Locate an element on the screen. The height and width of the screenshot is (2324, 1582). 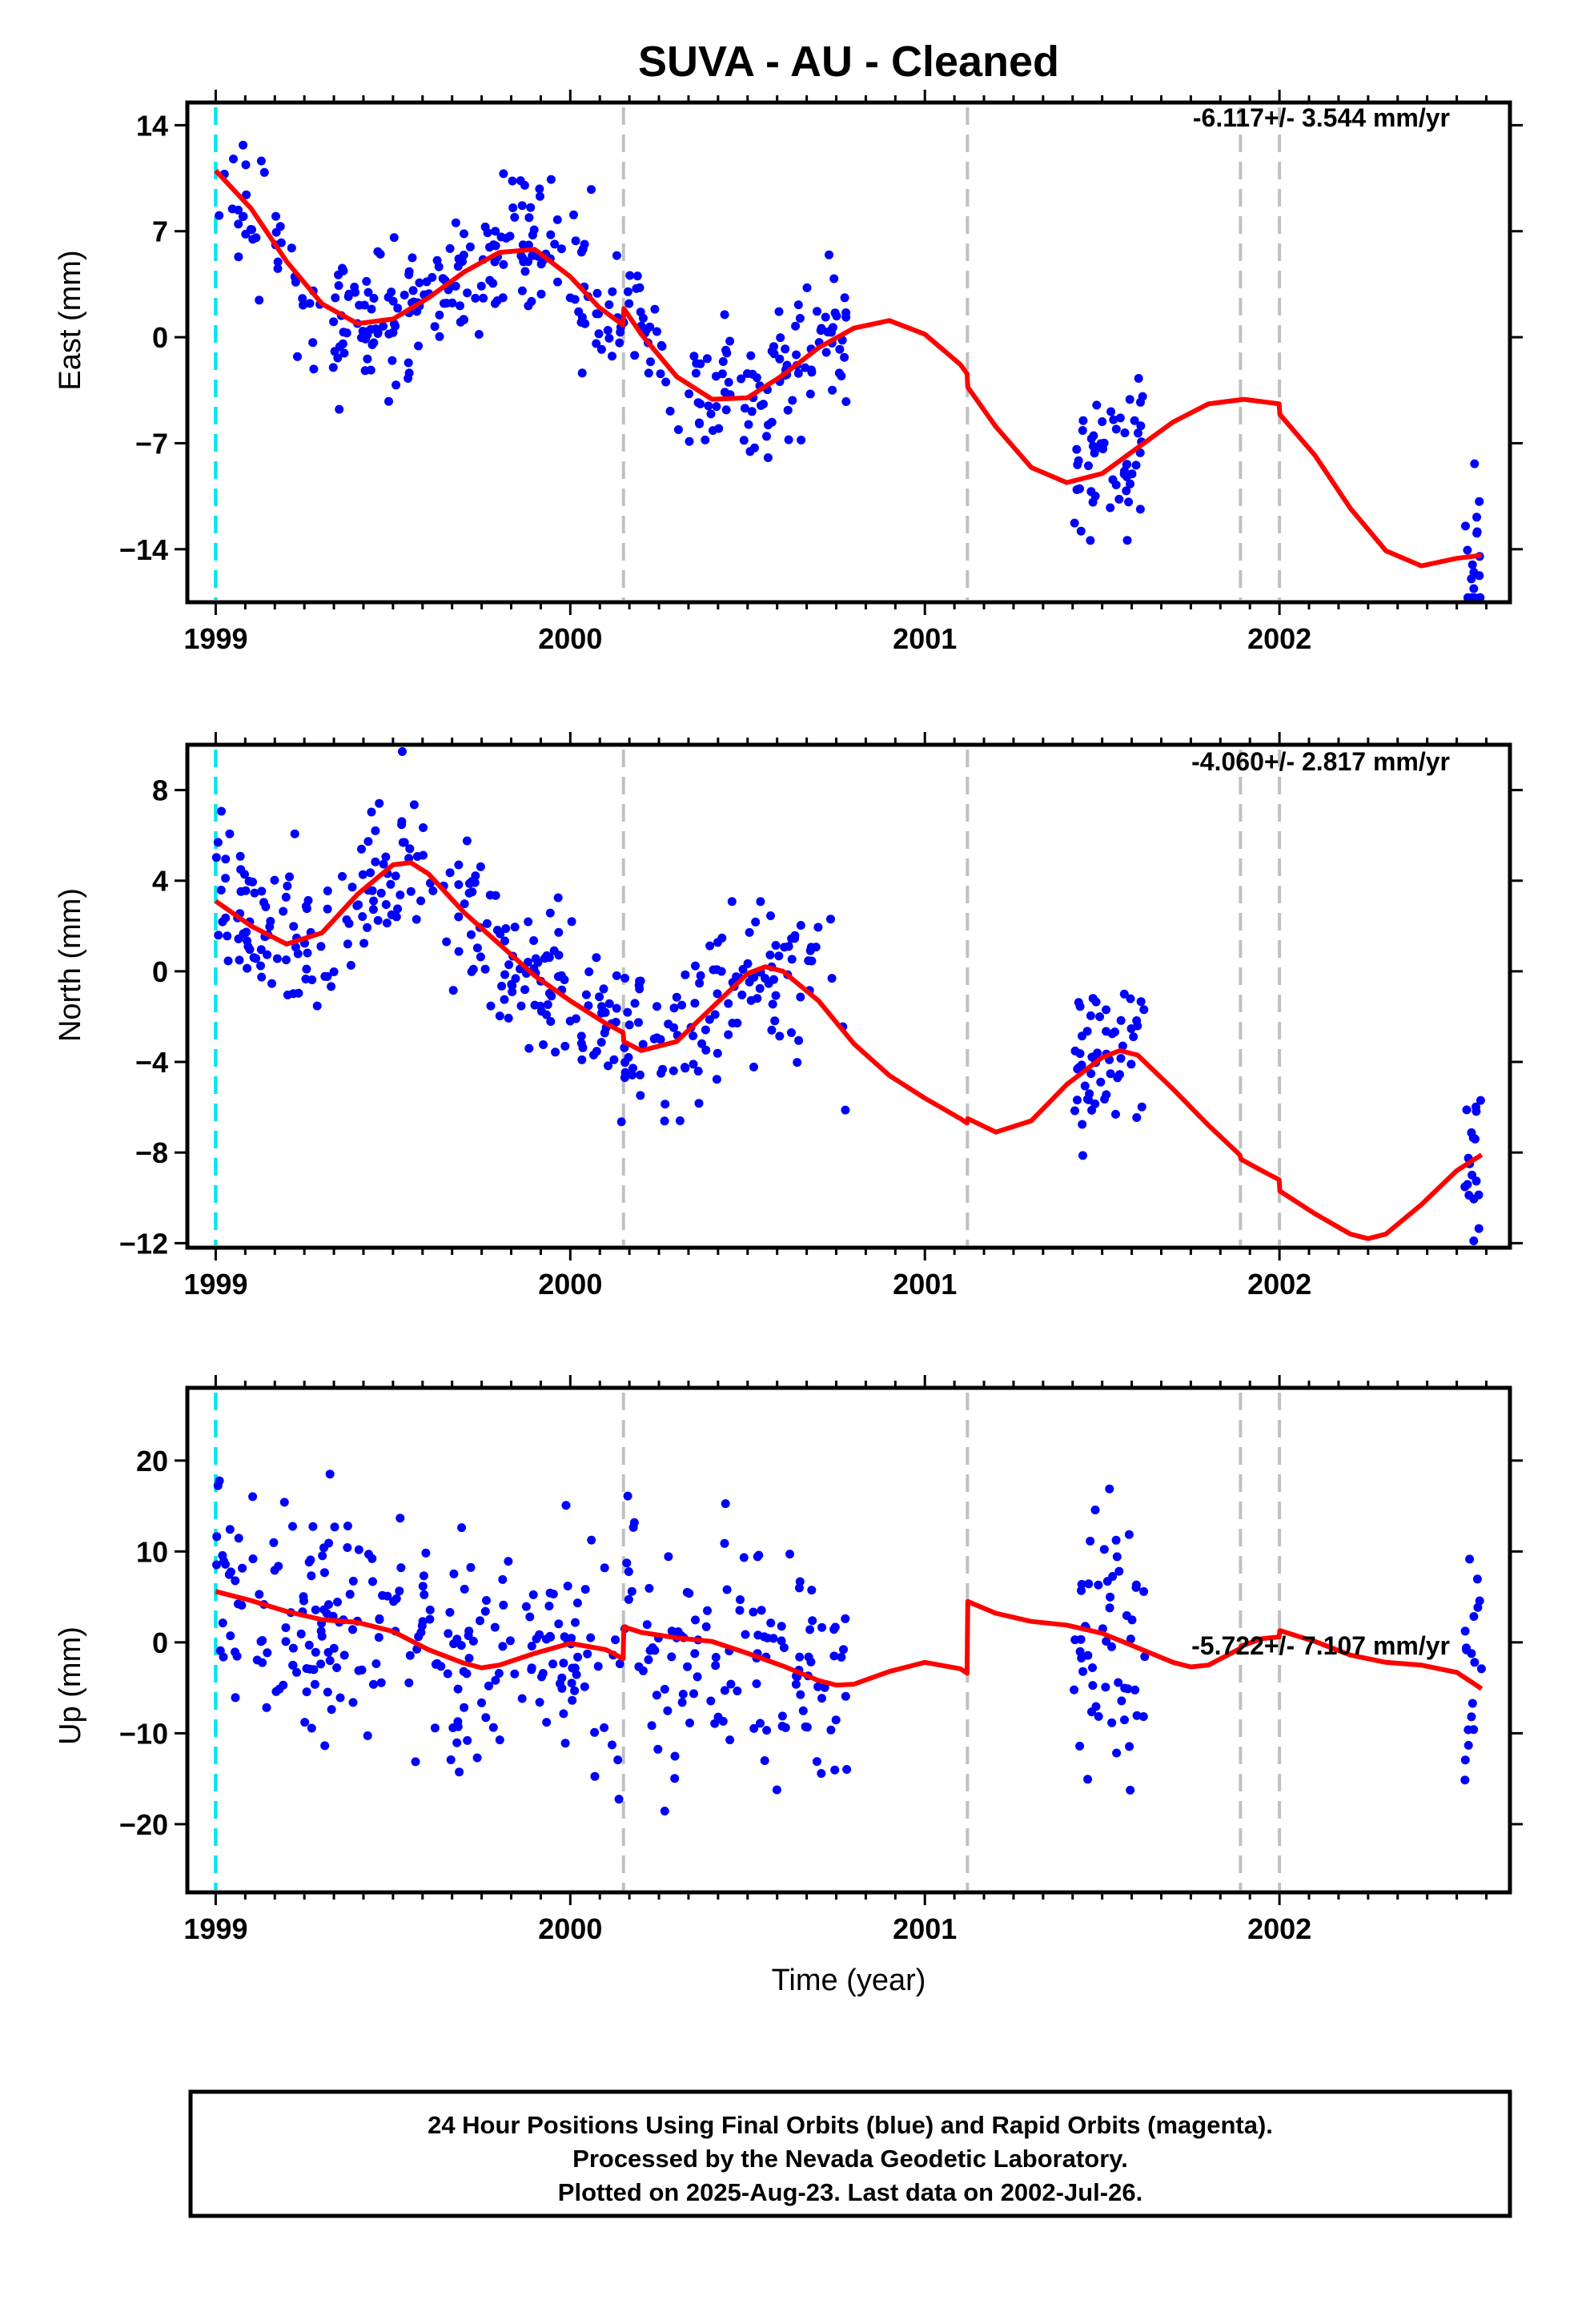
east-y-tick-label: 0 is located at coordinates (160, 337).